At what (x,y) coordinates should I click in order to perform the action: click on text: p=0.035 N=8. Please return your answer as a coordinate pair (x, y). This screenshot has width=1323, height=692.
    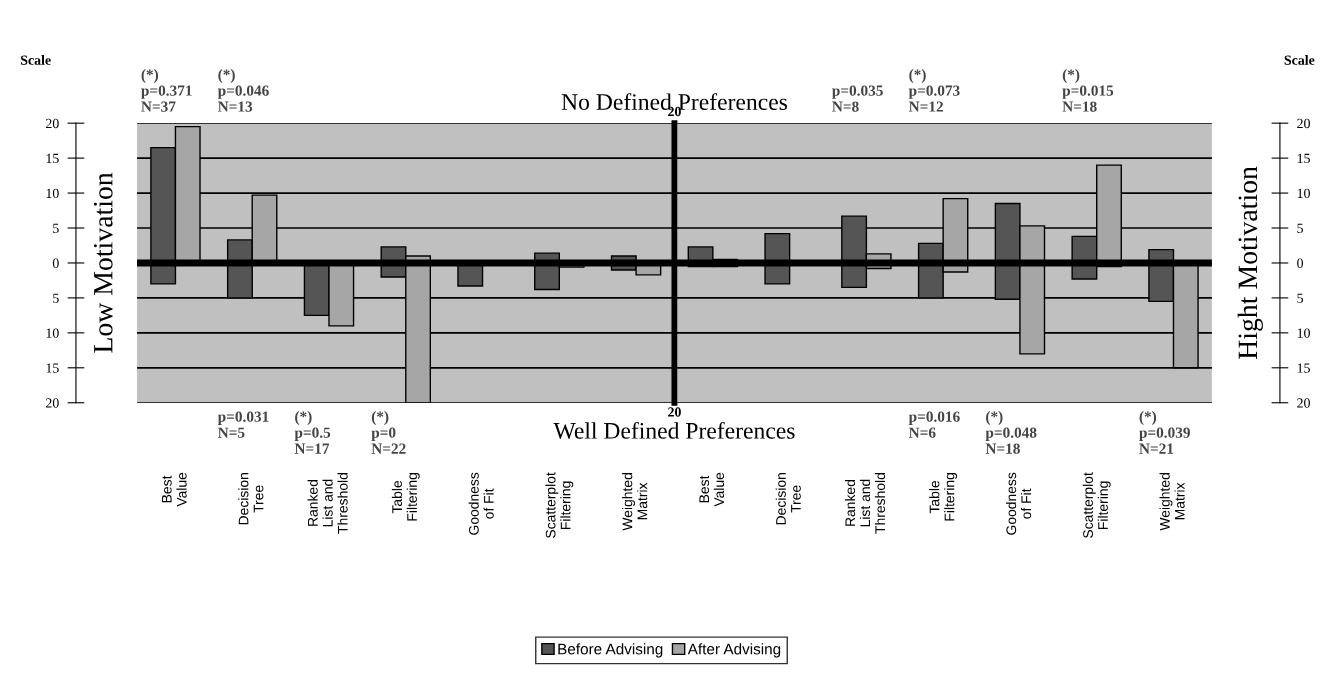
    Looking at the image, I should click on (857, 98).